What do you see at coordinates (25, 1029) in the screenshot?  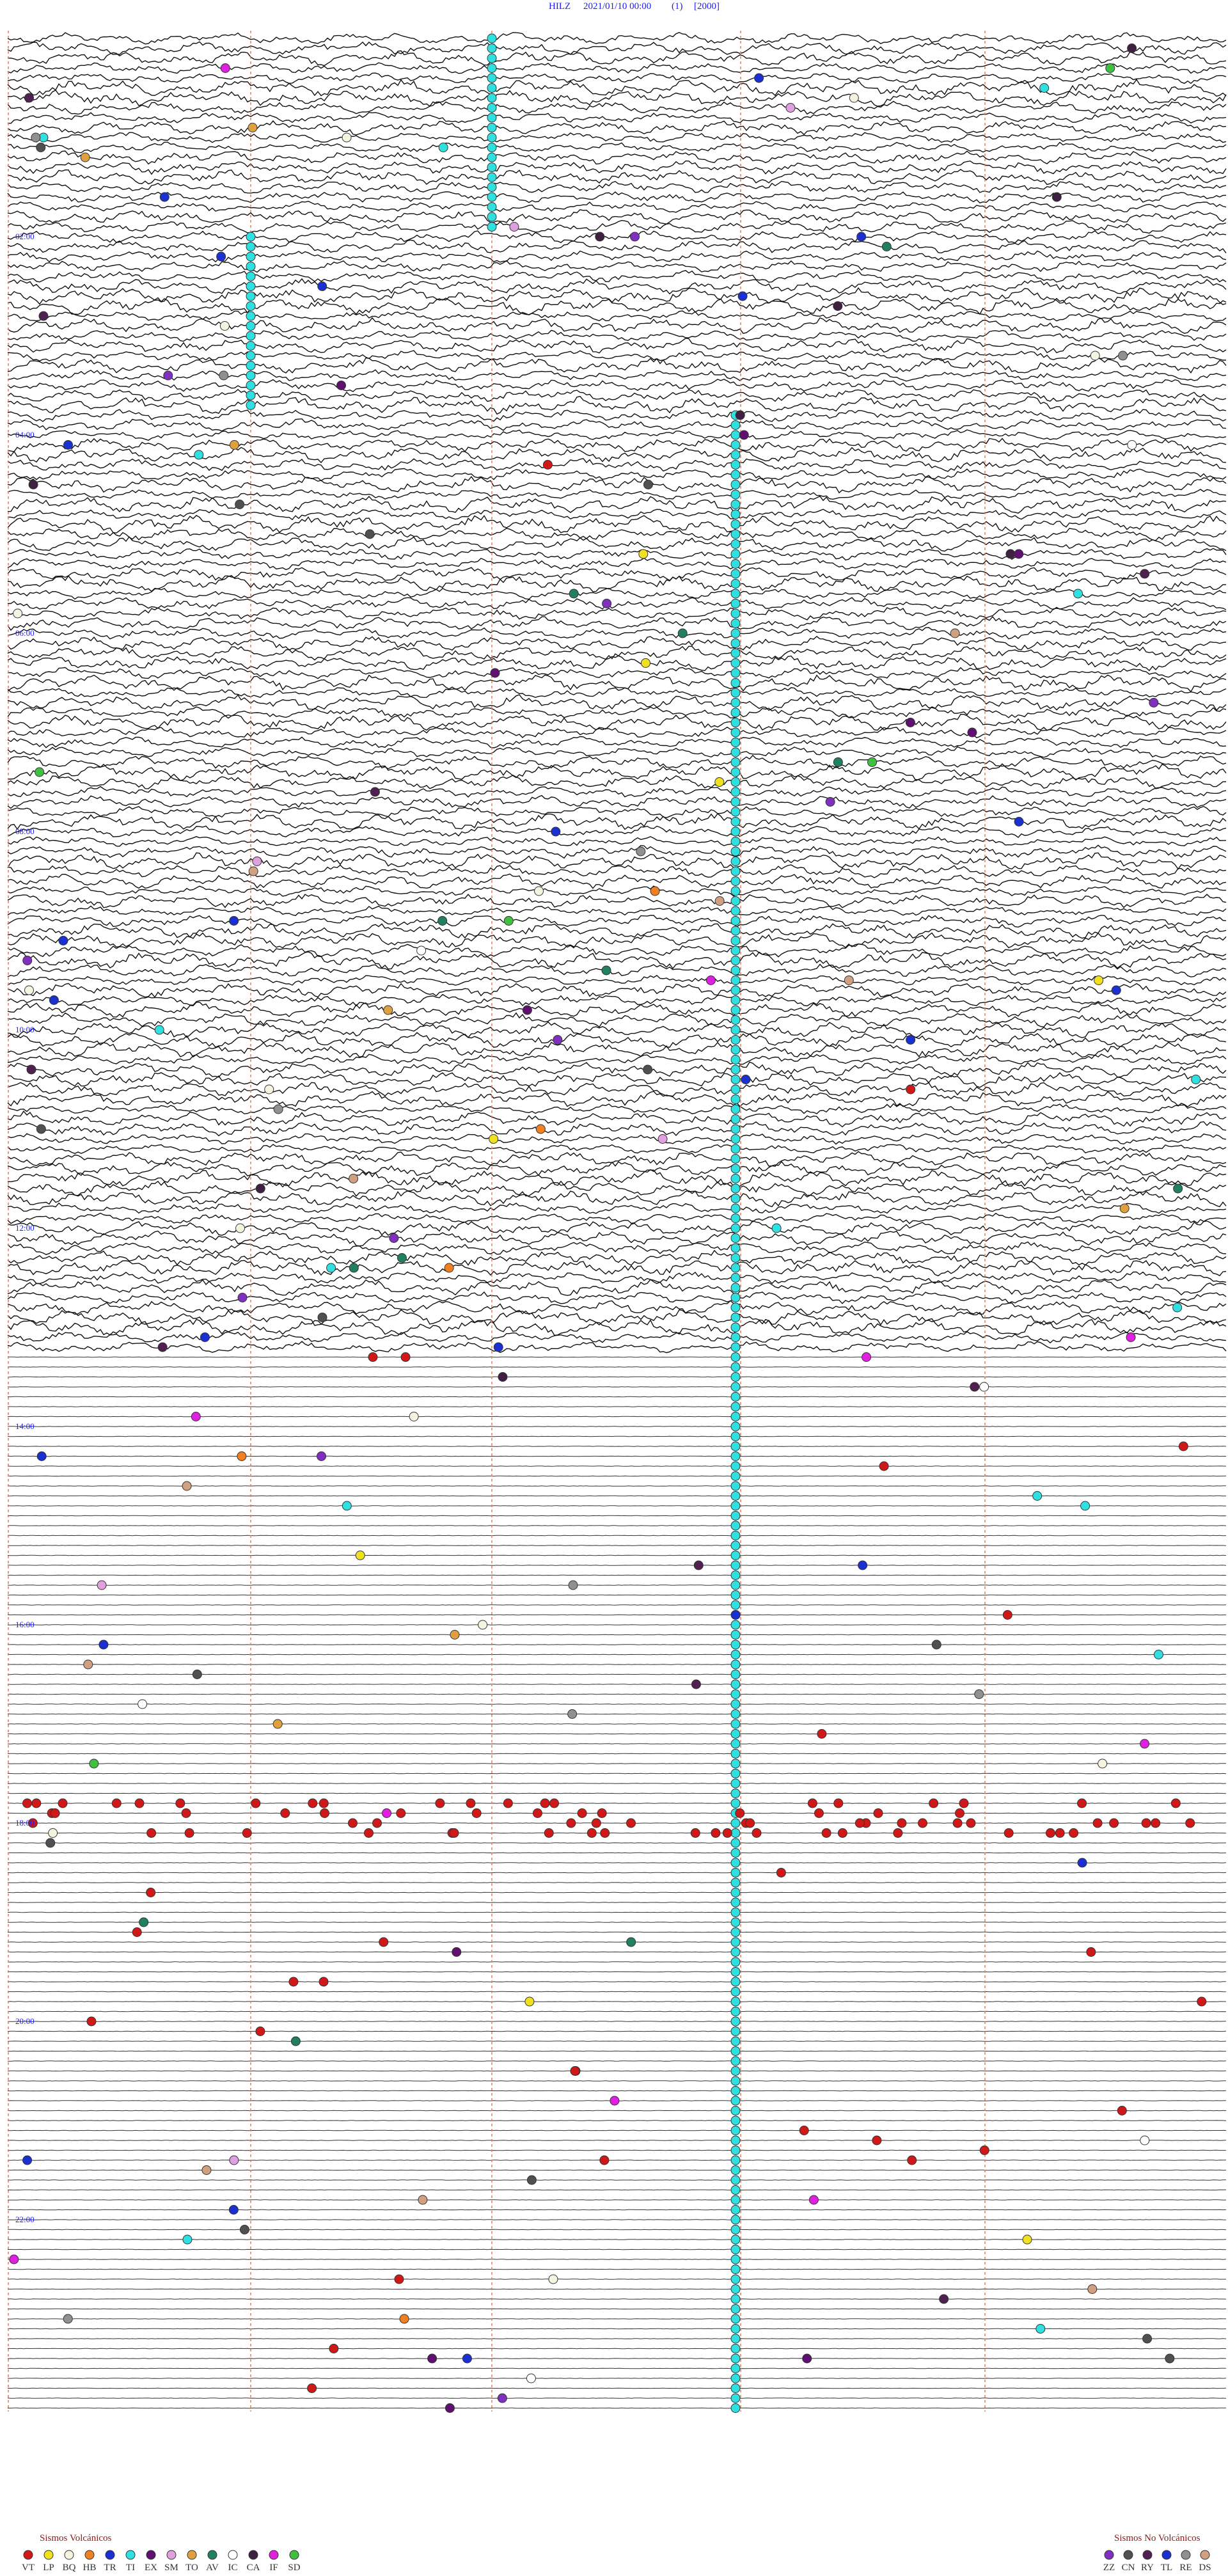 I see `time-label: 10:00` at bounding box center [25, 1029].